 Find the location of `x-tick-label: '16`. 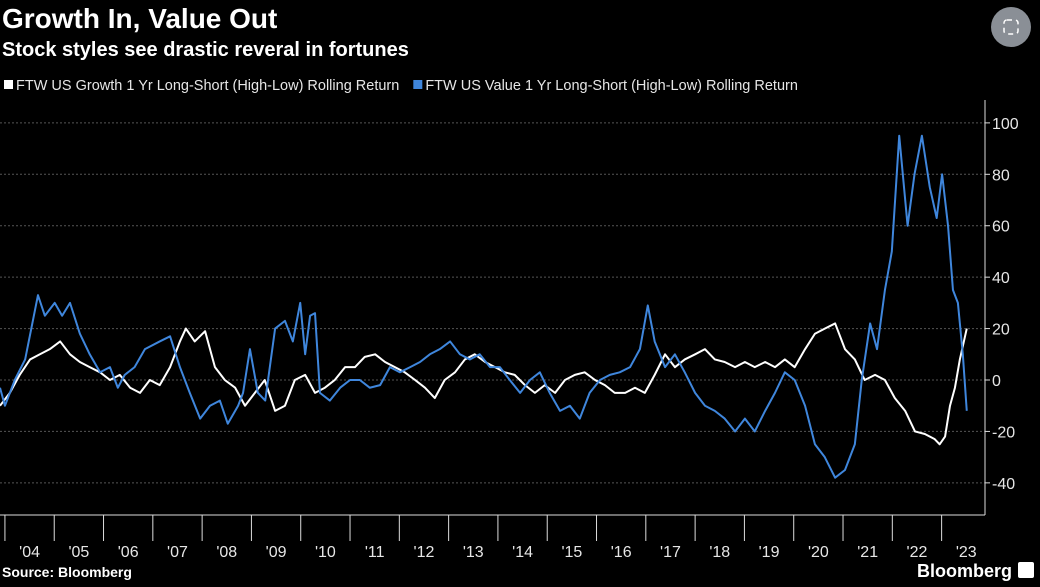

x-tick-label: '16 is located at coordinates (621, 552).